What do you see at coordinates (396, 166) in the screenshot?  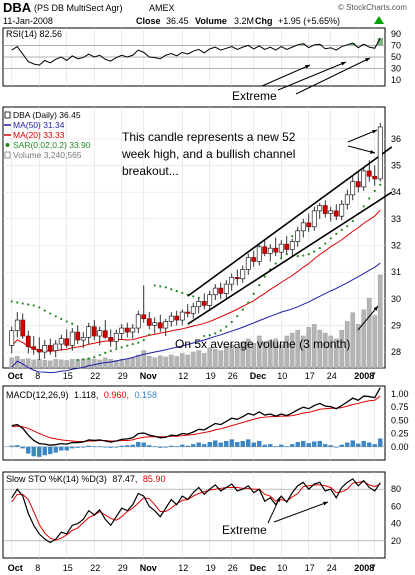 I see `price-tick-label: 35` at bounding box center [396, 166].